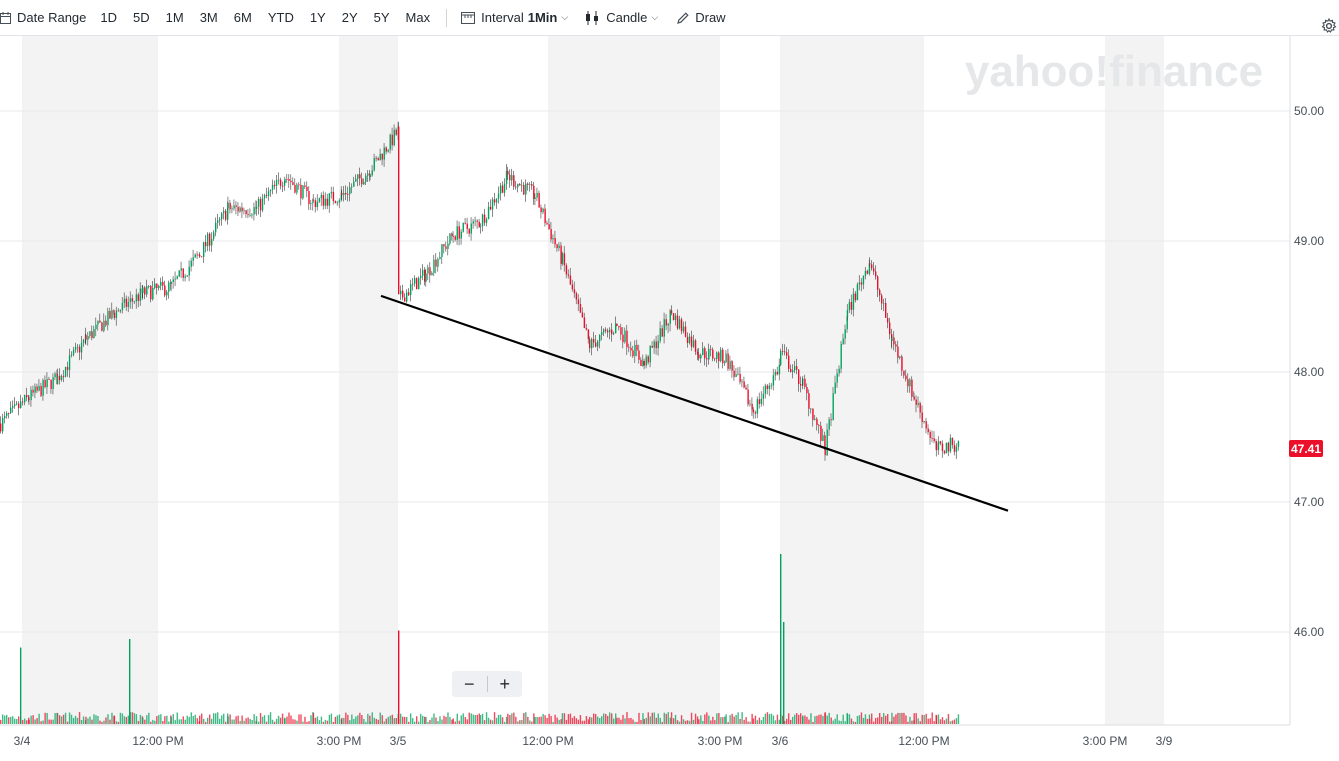 This screenshot has width=1339, height=761. Describe the element at coordinates (1329, 25) in the screenshot. I see `settings-button` at that location.